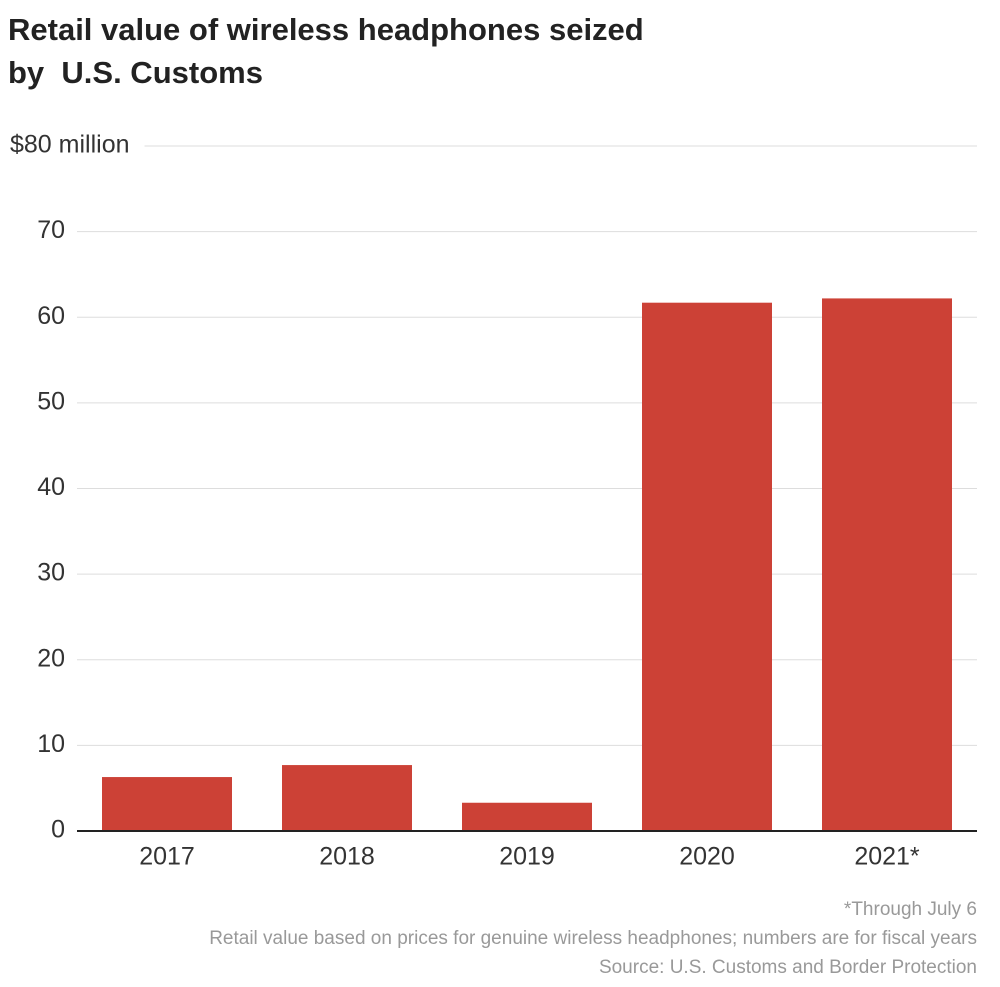  What do you see at coordinates (51, 658) in the screenshot?
I see `y-tick-label: 20` at bounding box center [51, 658].